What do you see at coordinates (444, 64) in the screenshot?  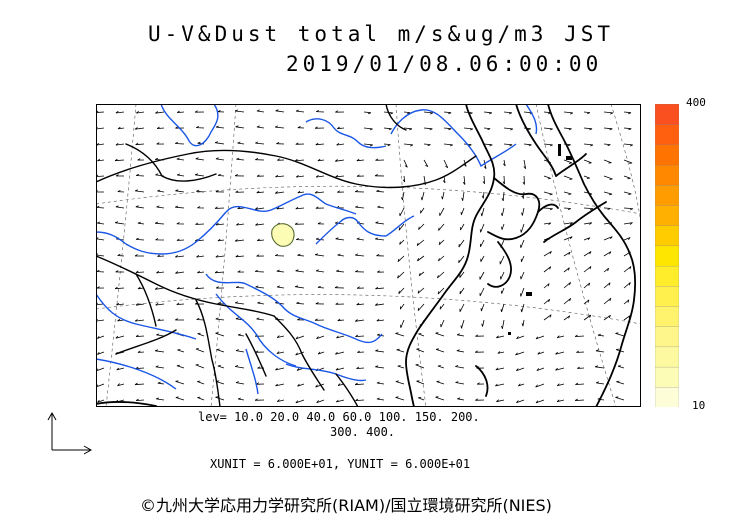 I see `map-timestamp: 2019/01/08.06:00:00` at bounding box center [444, 64].